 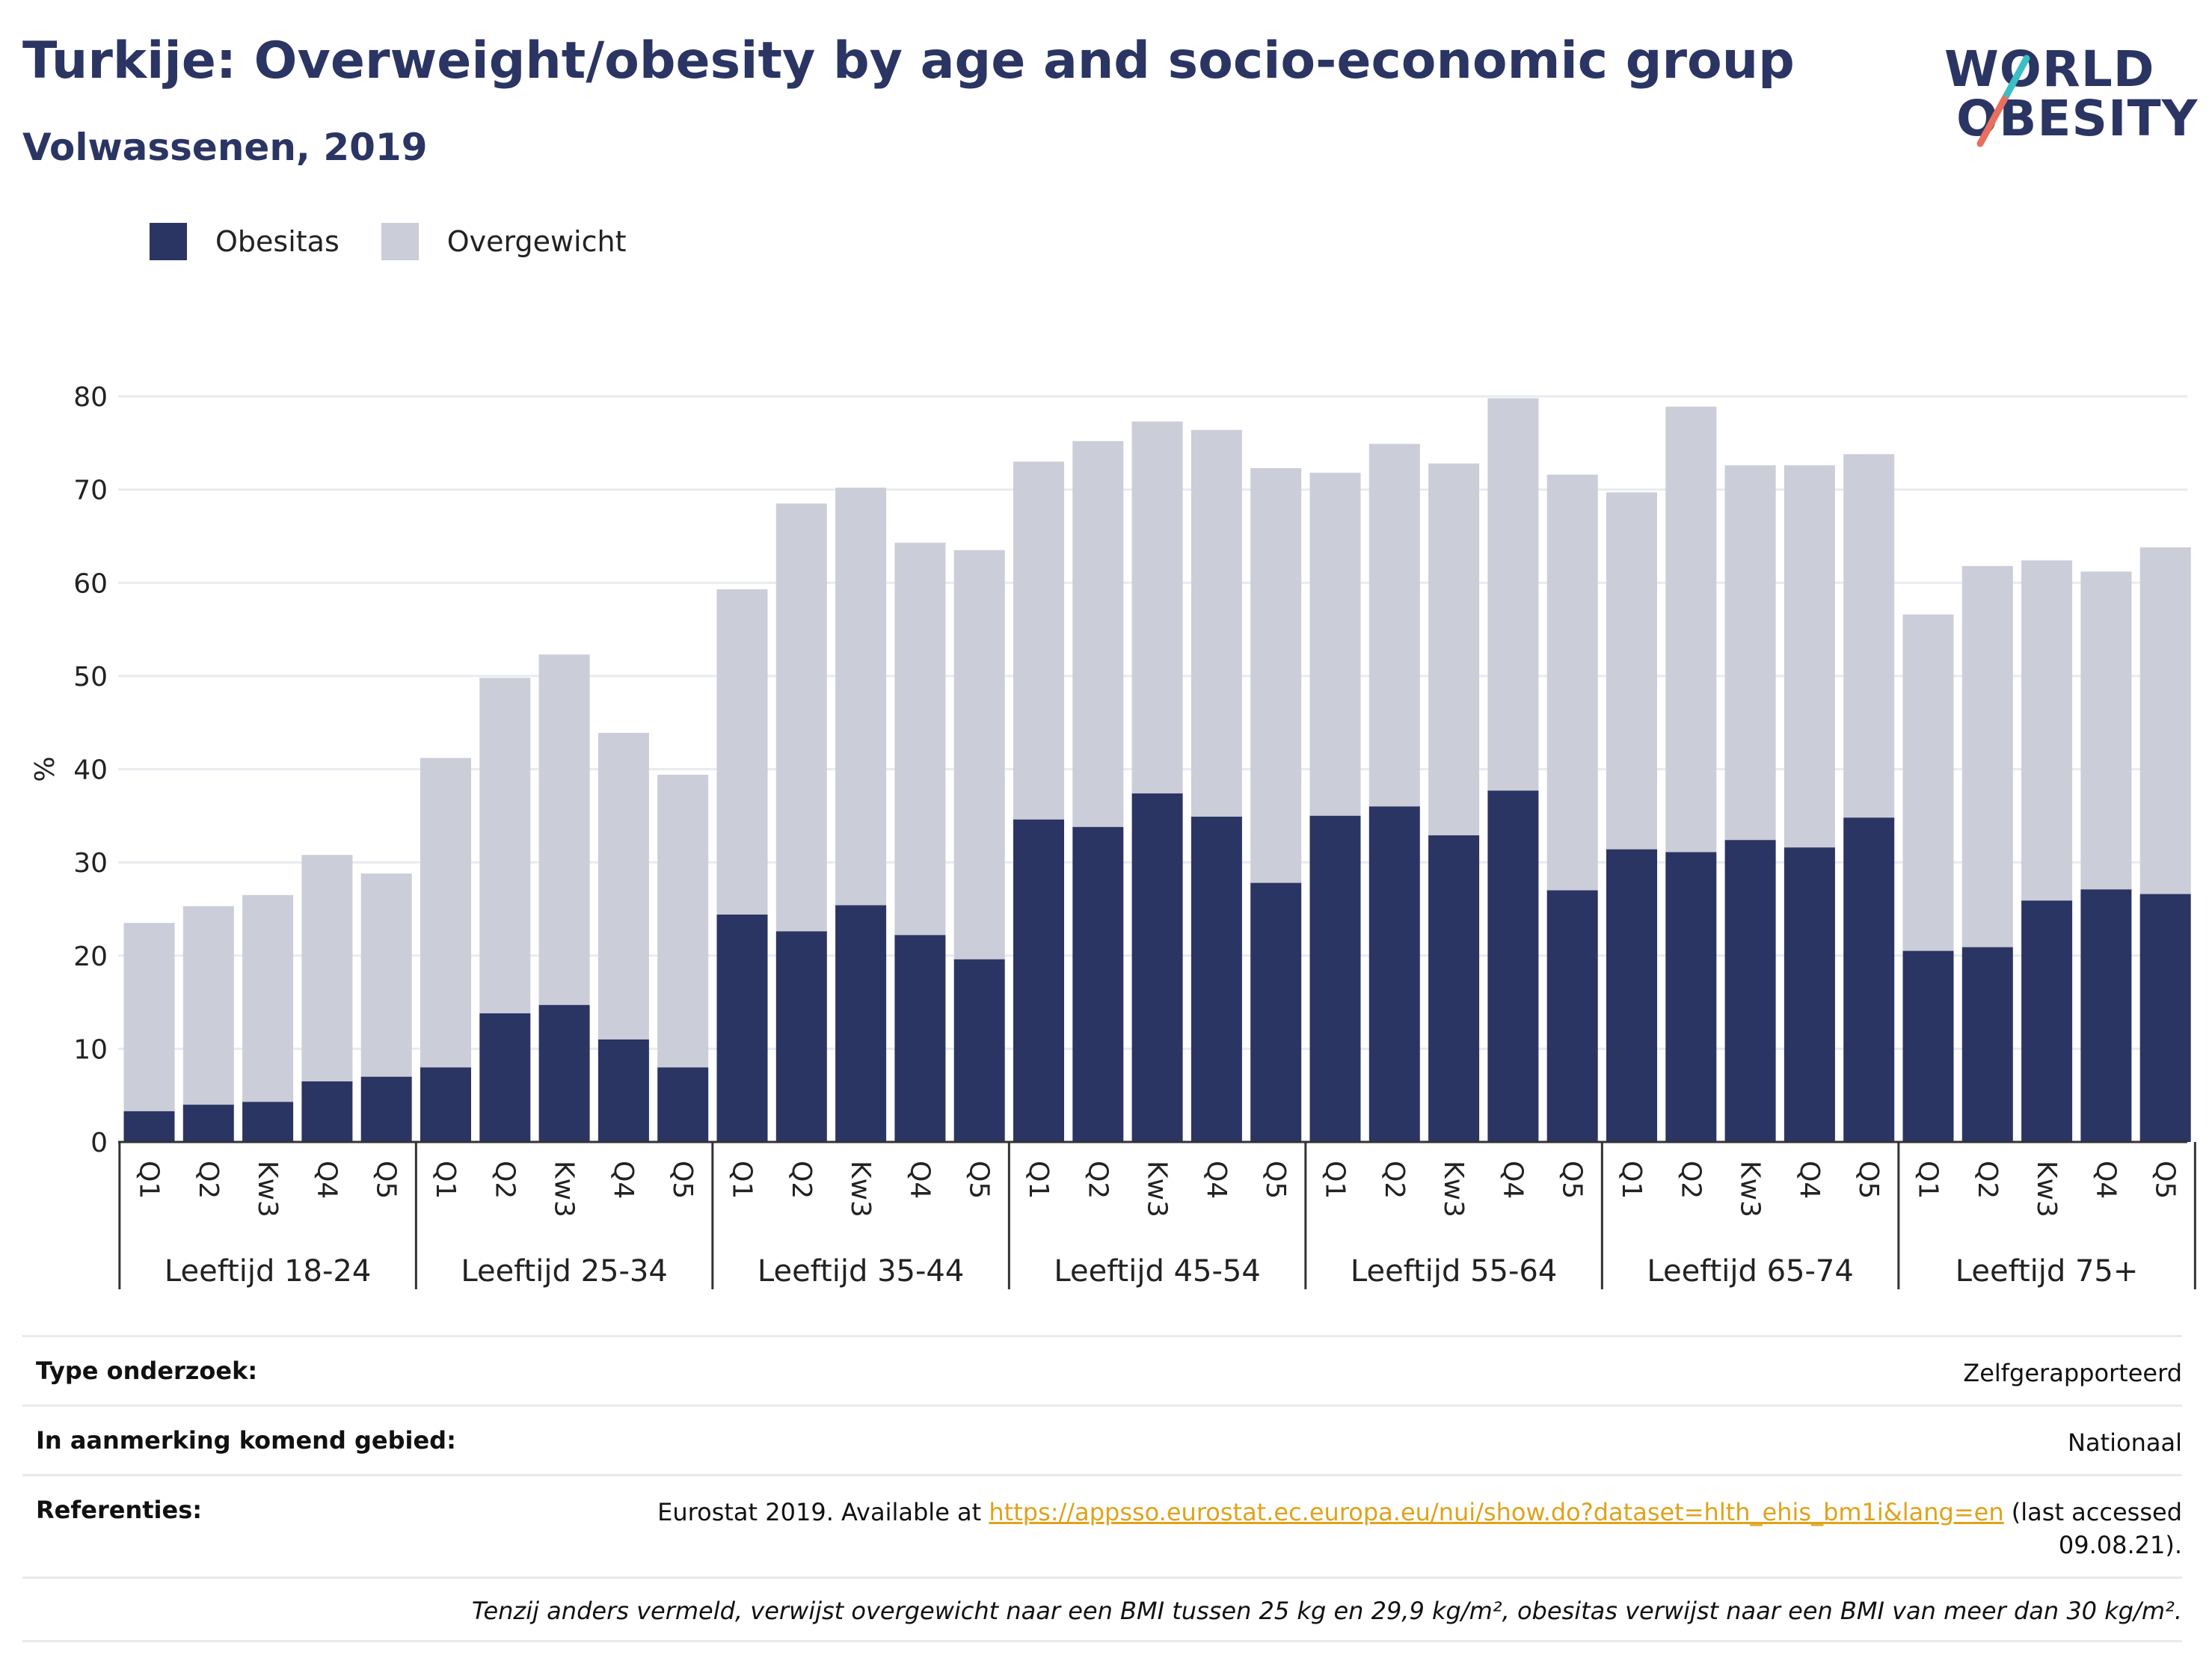 I want to click on group-label-0: Leeftijd 18-24, so click(x=268, y=1271).